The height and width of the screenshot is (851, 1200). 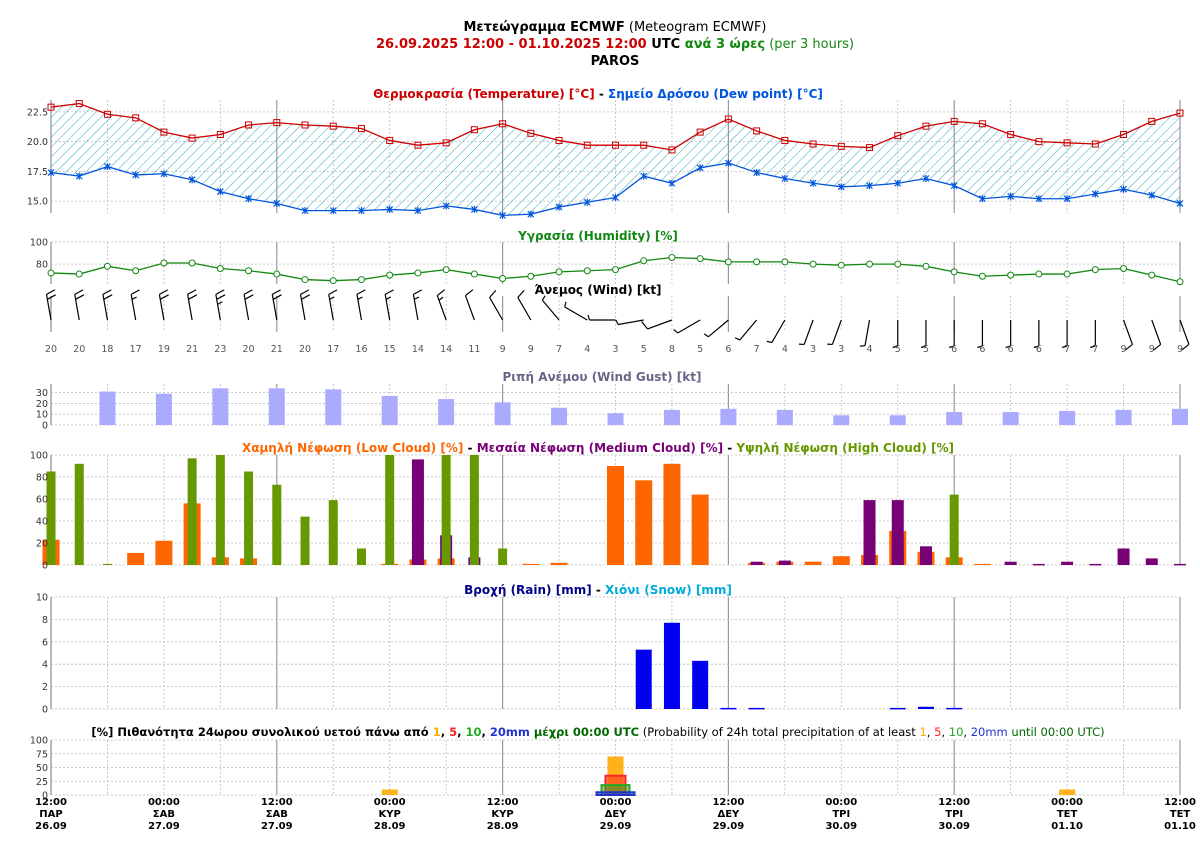 I want to click on cloud-title-sep2: -, so click(x=729, y=448).